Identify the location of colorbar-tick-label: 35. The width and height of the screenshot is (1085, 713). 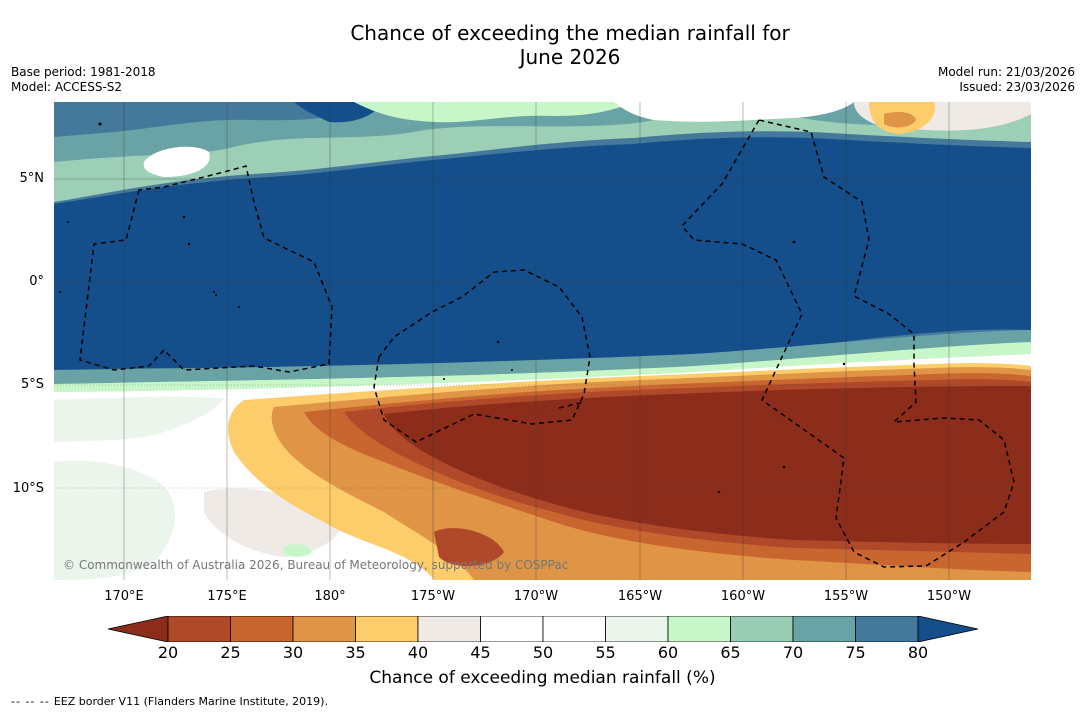
(355, 652).